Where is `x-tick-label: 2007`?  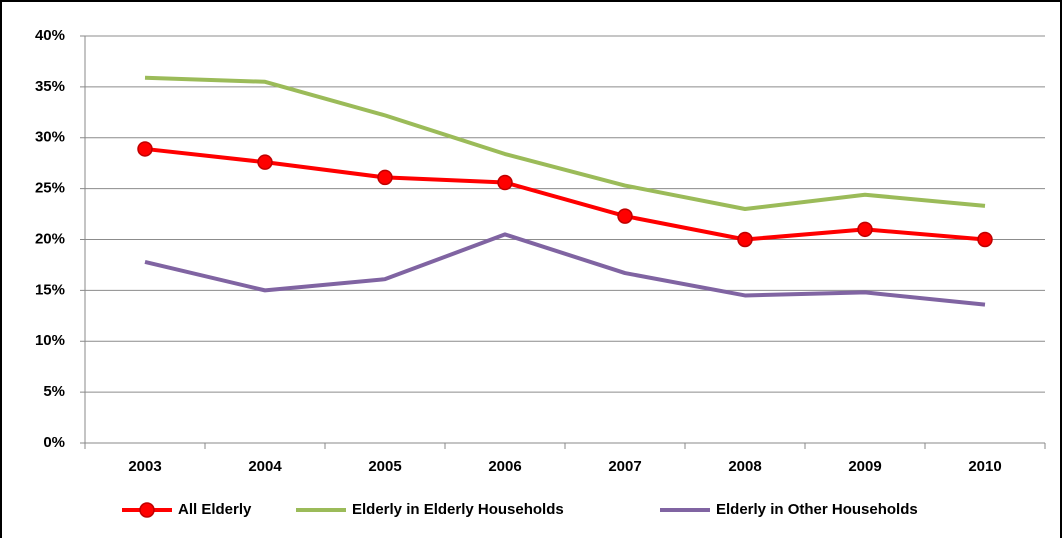 x-tick-label: 2007 is located at coordinates (624, 466).